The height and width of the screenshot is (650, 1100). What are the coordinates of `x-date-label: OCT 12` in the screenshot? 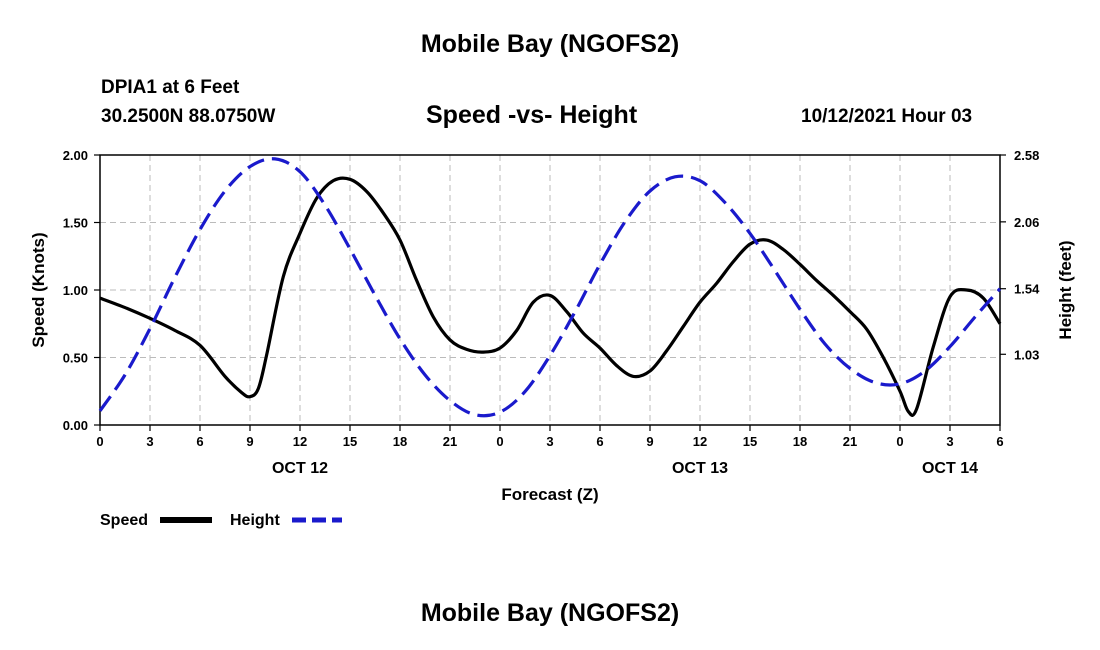 It's located at (300, 468).